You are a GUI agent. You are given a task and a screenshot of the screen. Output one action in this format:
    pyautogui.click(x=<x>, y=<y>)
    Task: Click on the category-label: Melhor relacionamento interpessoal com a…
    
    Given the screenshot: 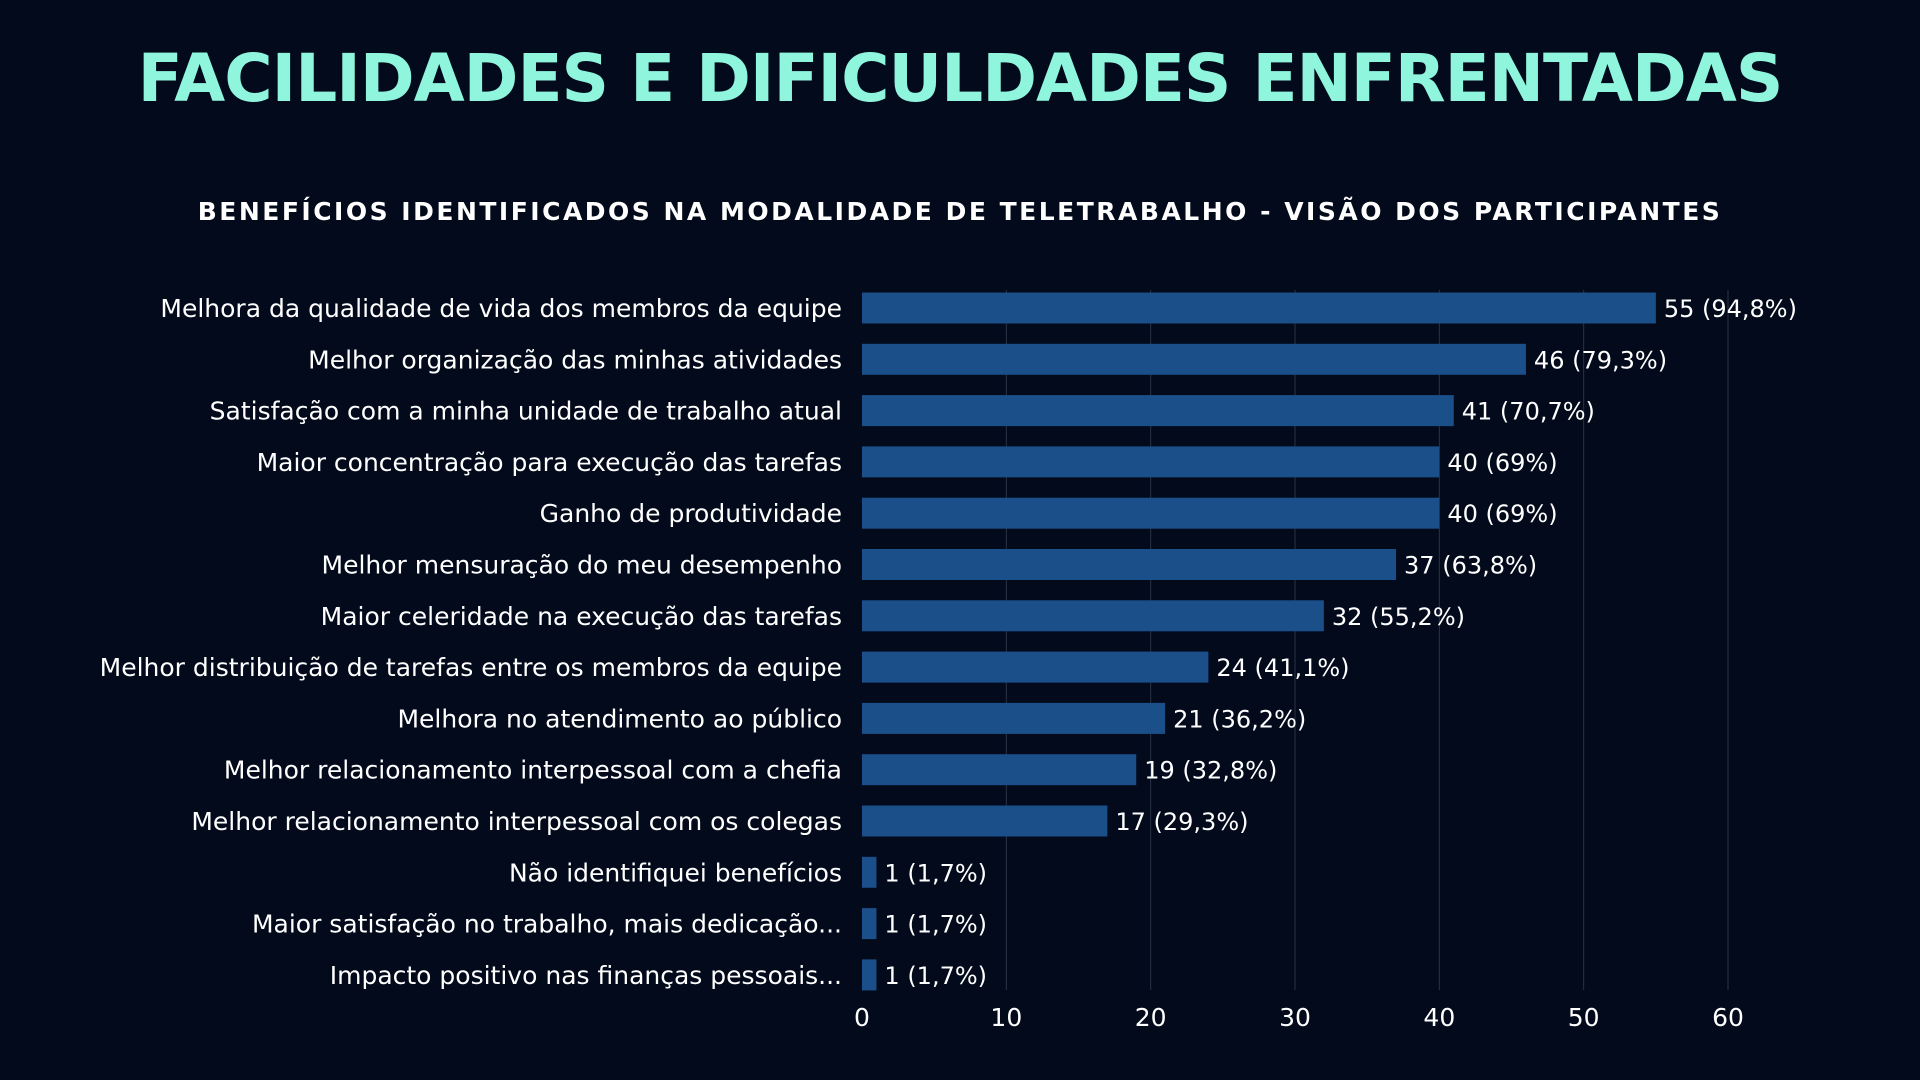 What is the action you would take?
    pyautogui.click(x=533, y=770)
    